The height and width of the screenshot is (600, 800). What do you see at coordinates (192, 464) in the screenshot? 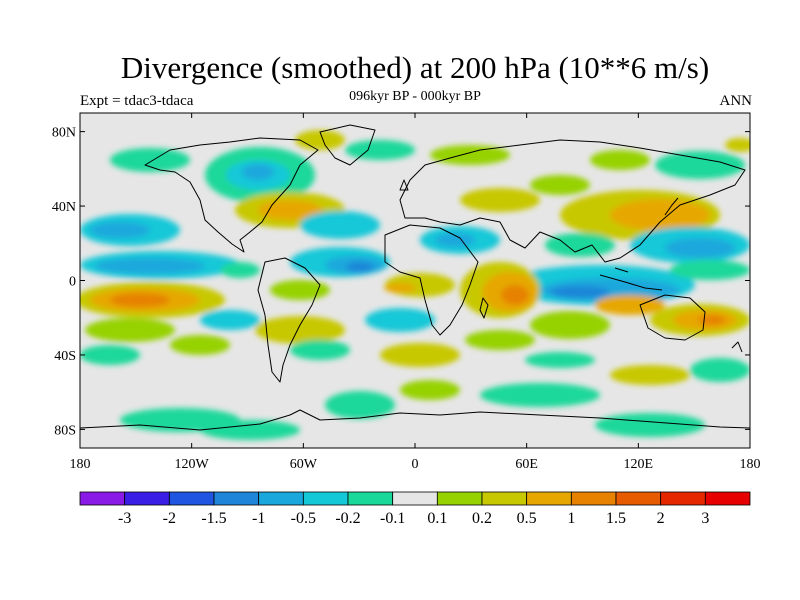
I see `x-tick-label: 120W` at bounding box center [192, 464].